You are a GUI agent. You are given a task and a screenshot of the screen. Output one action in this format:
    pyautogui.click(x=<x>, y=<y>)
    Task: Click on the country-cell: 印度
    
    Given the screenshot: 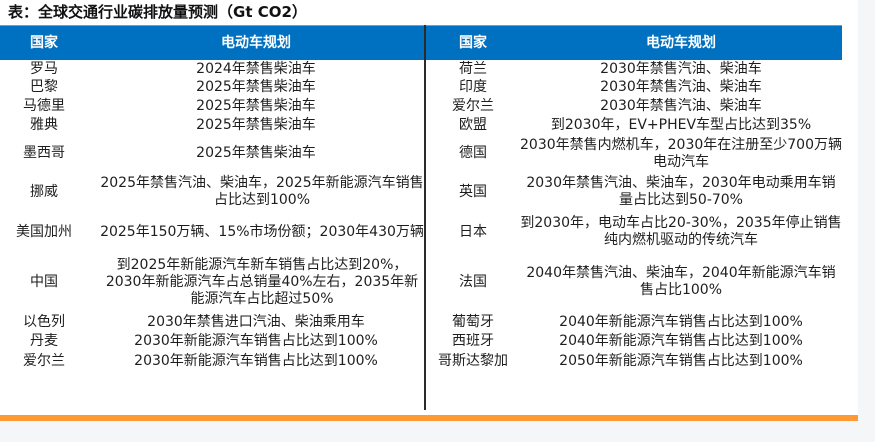 What is the action you would take?
    pyautogui.click(x=473, y=87)
    